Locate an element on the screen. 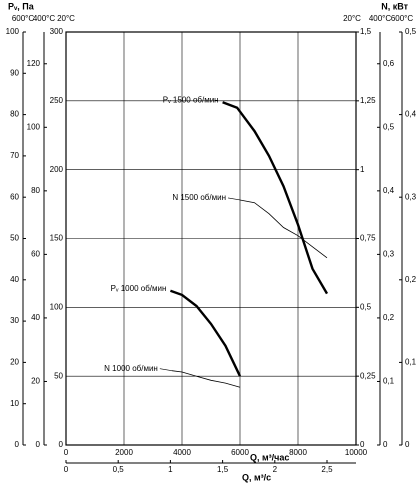  x-label: Q, м³/час is located at coordinates (269, 457).